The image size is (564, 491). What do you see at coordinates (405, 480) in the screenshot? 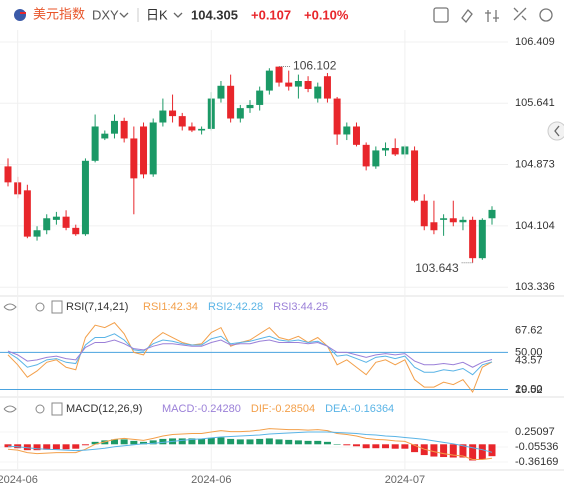
I see `x-tick-label: 2024-07` at bounding box center [405, 480].